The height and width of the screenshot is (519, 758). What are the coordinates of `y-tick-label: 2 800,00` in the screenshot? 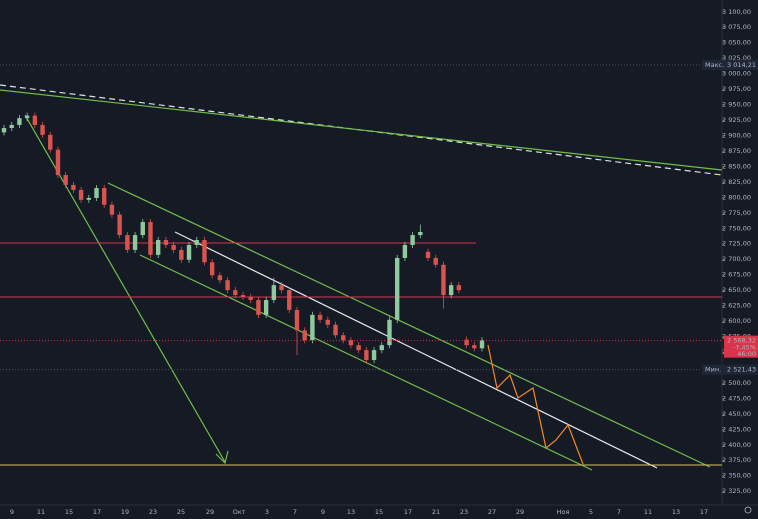 It's located at (736, 197).